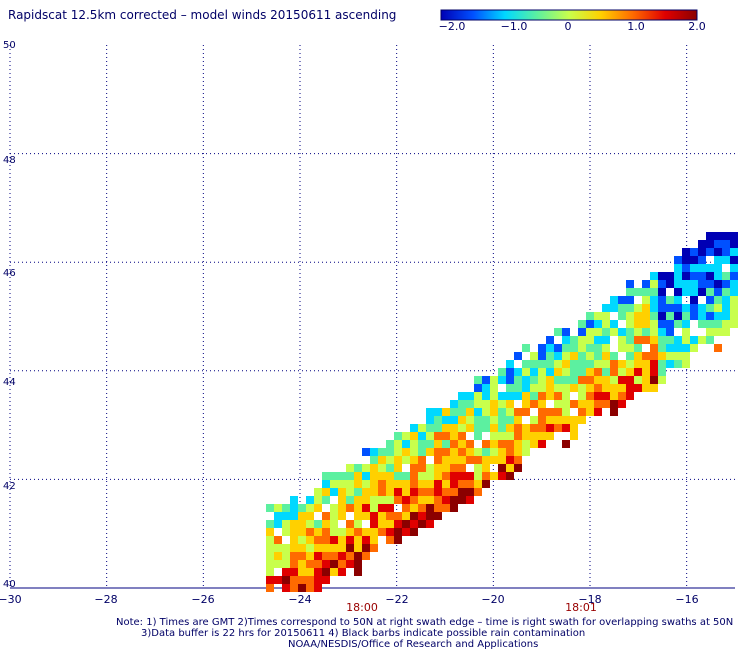  I want to click on lon-label: −26, so click(203, 599).